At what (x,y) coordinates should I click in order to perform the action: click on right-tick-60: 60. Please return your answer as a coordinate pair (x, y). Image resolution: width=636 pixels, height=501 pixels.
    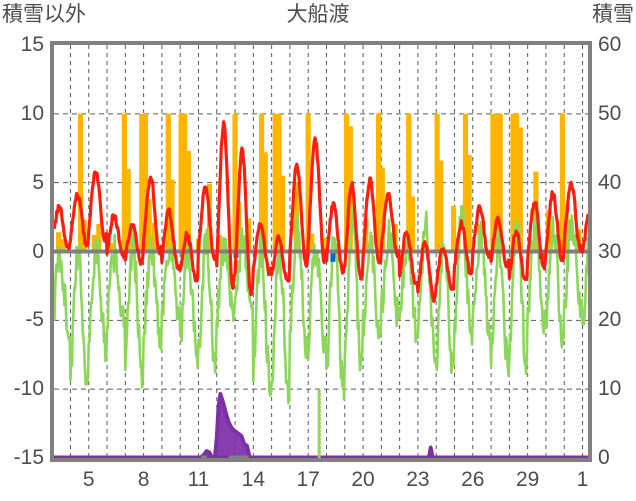
    Looking at the image, I should click on (610, 44).